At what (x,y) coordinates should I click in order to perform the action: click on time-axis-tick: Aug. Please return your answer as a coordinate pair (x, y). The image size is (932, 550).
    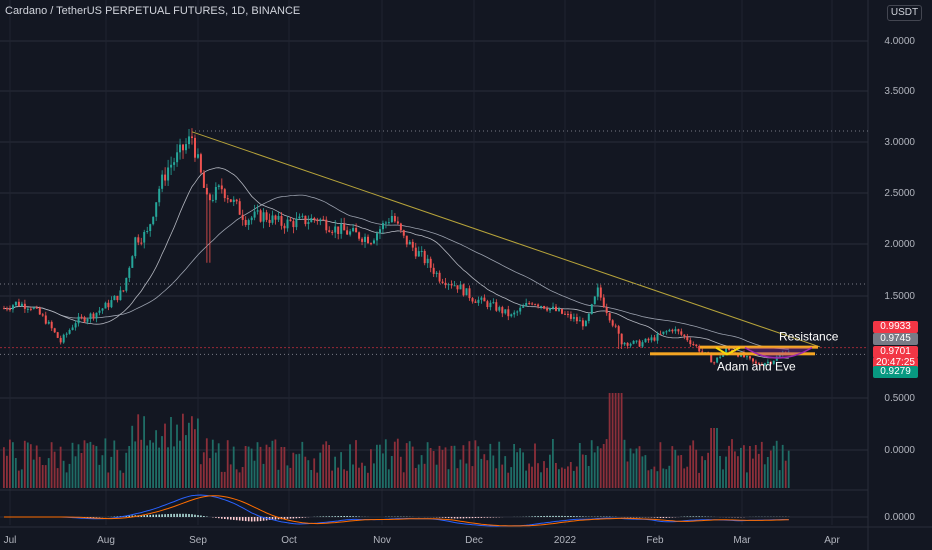
    Looking at the image, I should click on (106, 540).